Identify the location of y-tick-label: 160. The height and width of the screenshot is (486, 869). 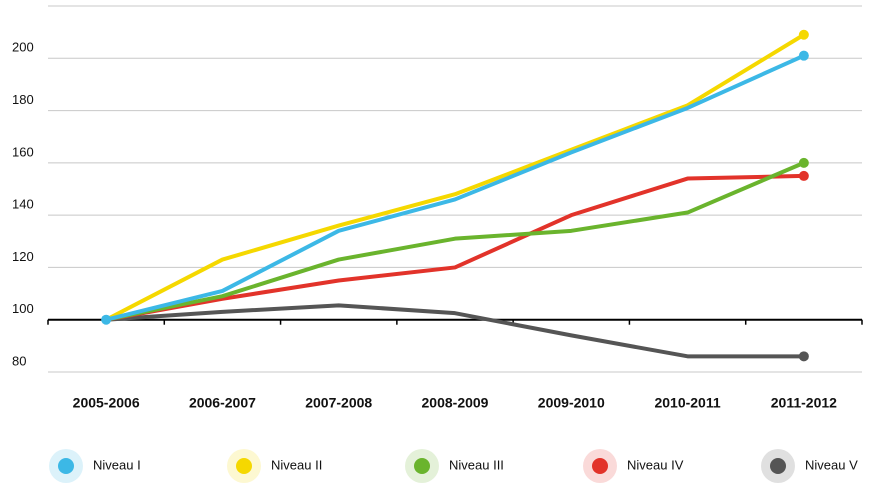
(23, 151).